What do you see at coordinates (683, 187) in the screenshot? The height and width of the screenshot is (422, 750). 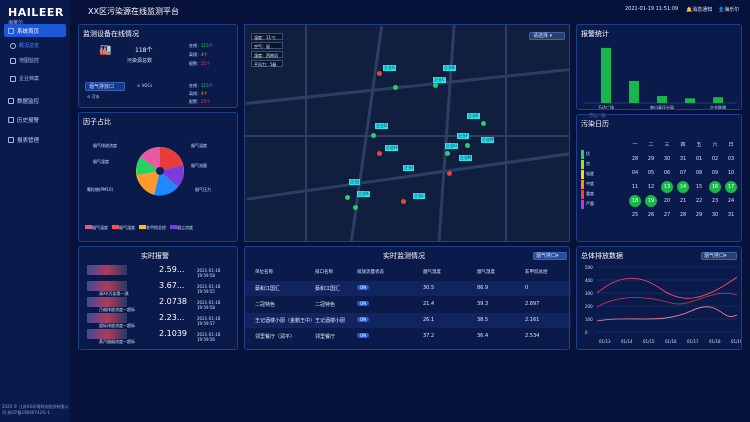 I see `calendar-day: 14` at bounding box center [683, 187].